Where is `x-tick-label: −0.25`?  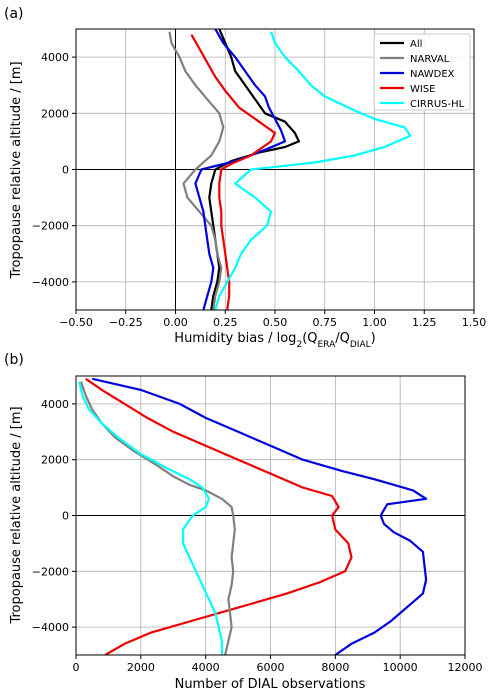 x-tick-label: −0.25 is located at coordinates (126, 322).